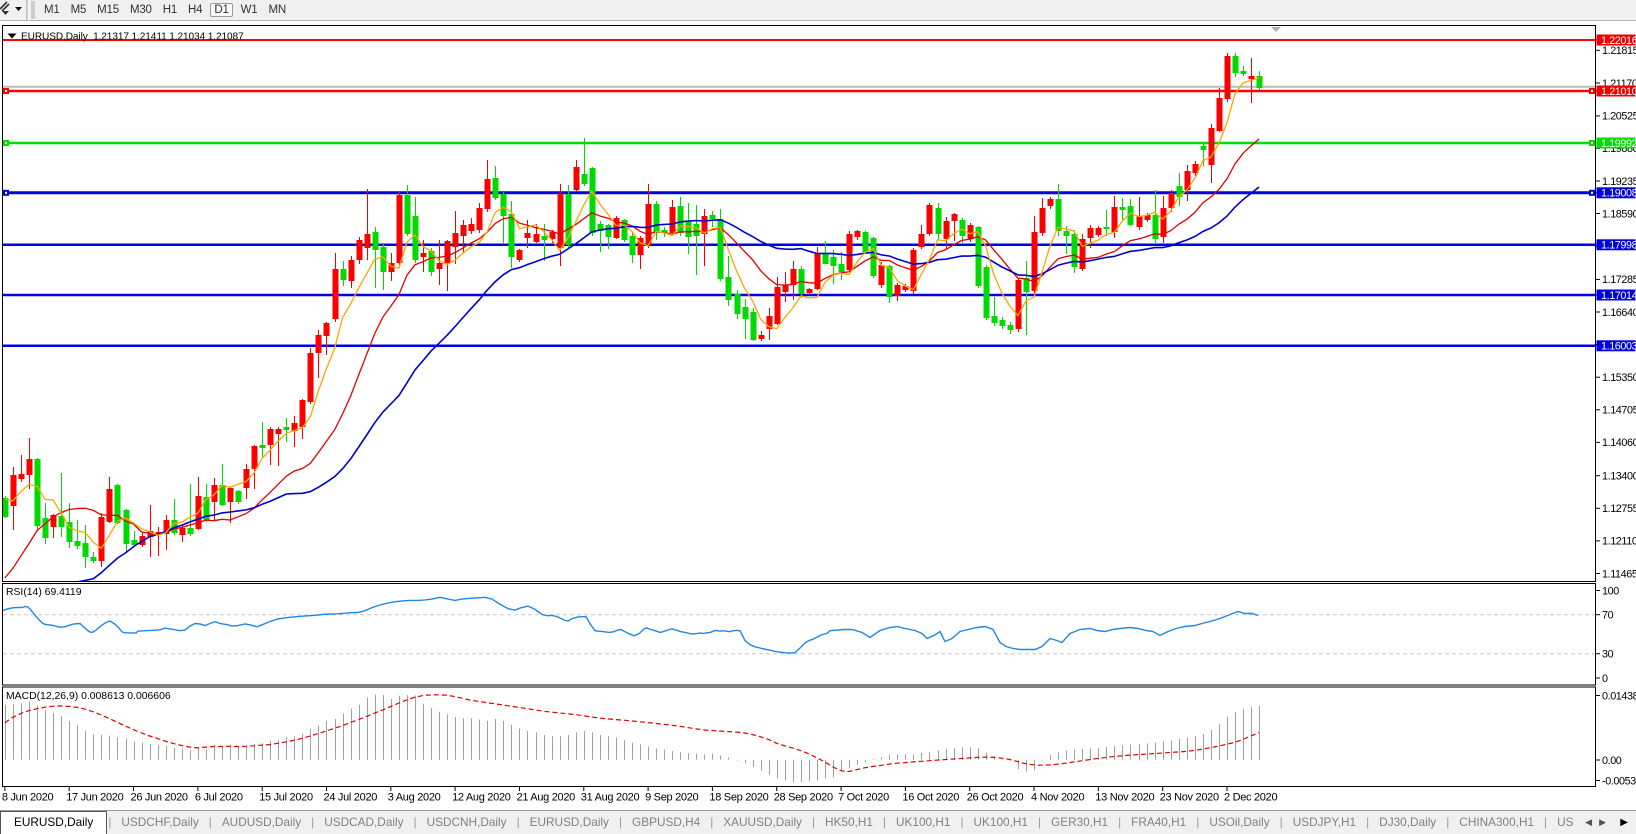  I want to click on svg-text: 26 Jun 2020, so click(159, 798).